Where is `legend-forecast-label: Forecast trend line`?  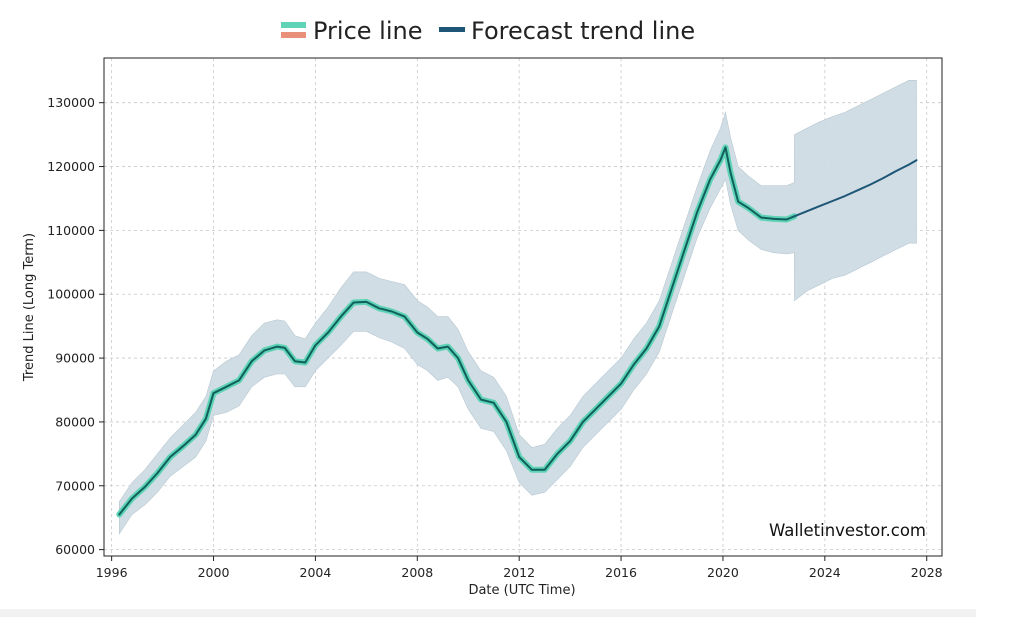 legend-forecast-label: Forecast trend line is located at coordinates (583, 31).